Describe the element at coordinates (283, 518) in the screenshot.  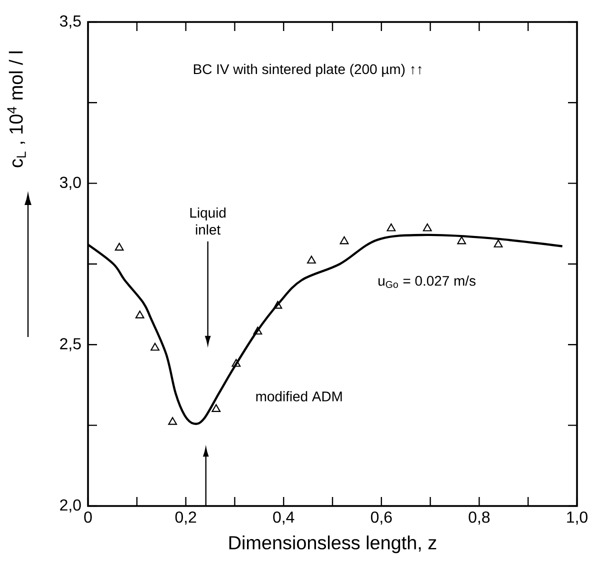
I see `x-tick-label: 0,4` at that location.